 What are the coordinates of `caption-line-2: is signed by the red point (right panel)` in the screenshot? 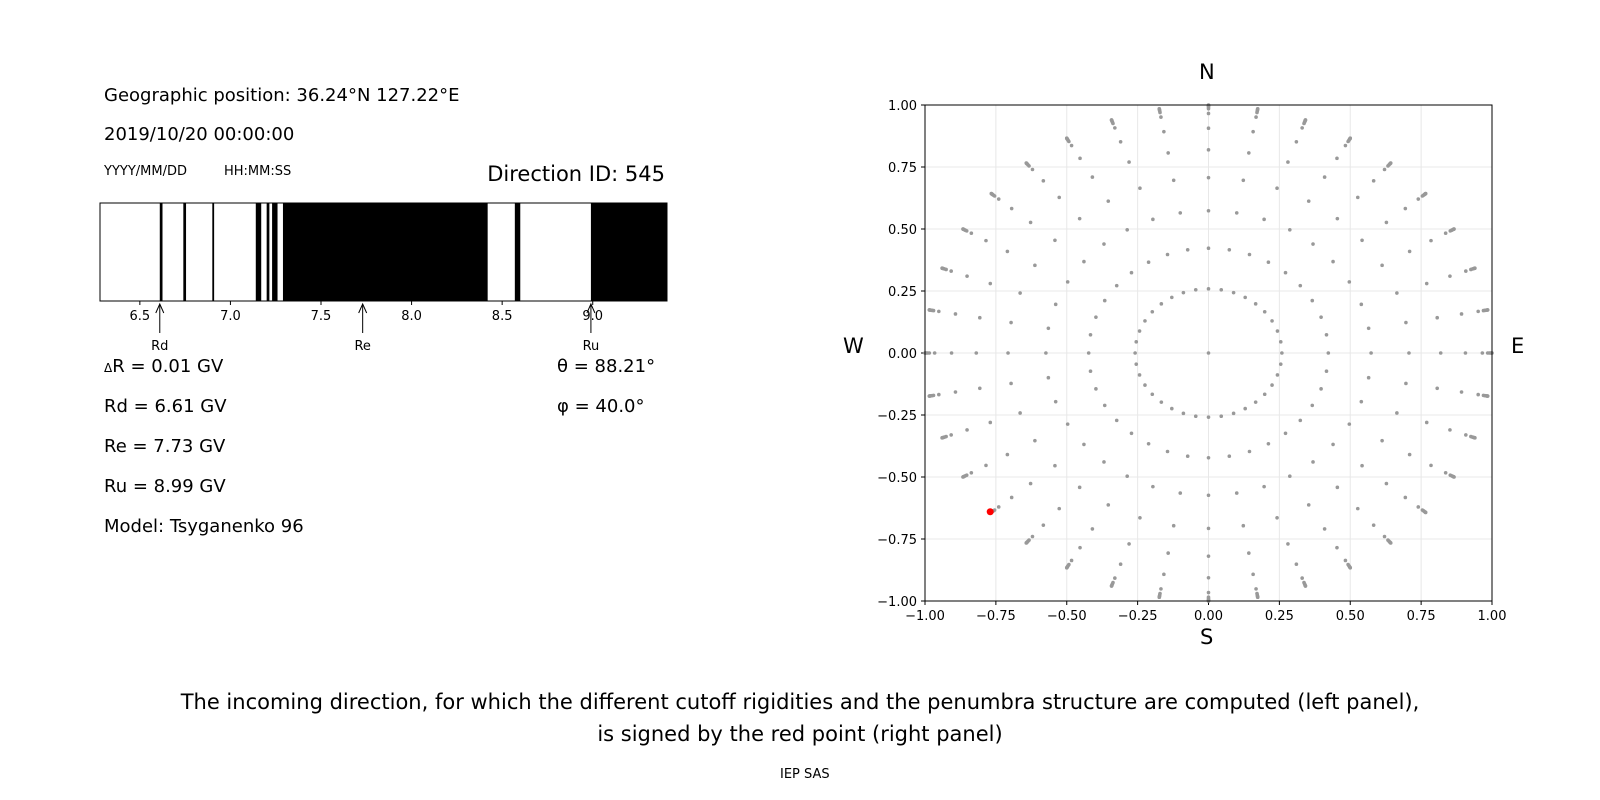 It's located at (800, 734).